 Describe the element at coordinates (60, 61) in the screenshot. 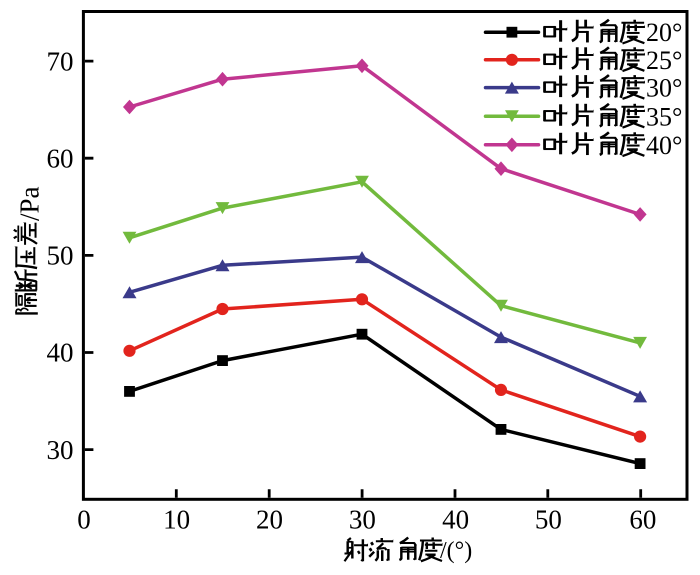

I see `svg-text: 70` at that location.